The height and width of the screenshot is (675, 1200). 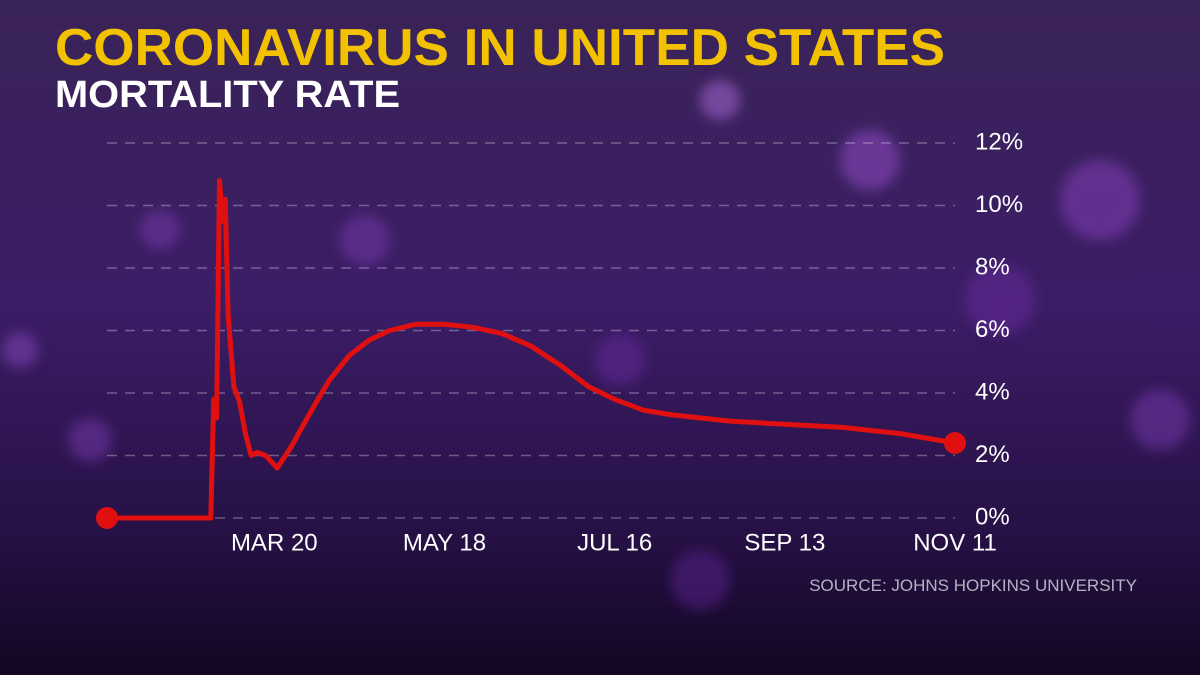 I want to click on x-tick-label: MAR 20, so click(x=274, y=542).